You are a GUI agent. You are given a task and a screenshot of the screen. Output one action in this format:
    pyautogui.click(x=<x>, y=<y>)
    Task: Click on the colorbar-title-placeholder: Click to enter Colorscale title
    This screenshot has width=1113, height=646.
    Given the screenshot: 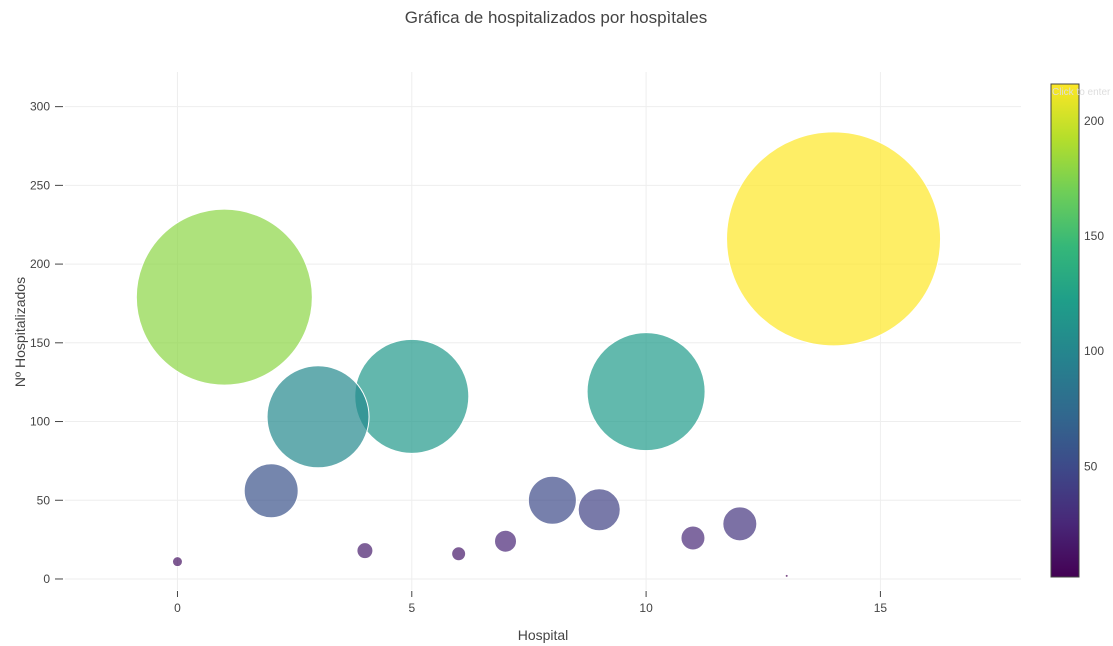 What is the action you would take?
    pyautogui.click(x=1082, y=92)
    